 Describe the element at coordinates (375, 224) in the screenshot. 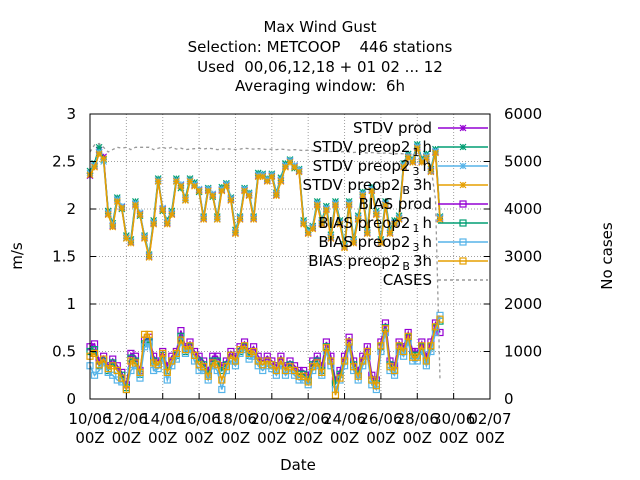

I see `legend-label: BIAS preop2 1 h` at that location.